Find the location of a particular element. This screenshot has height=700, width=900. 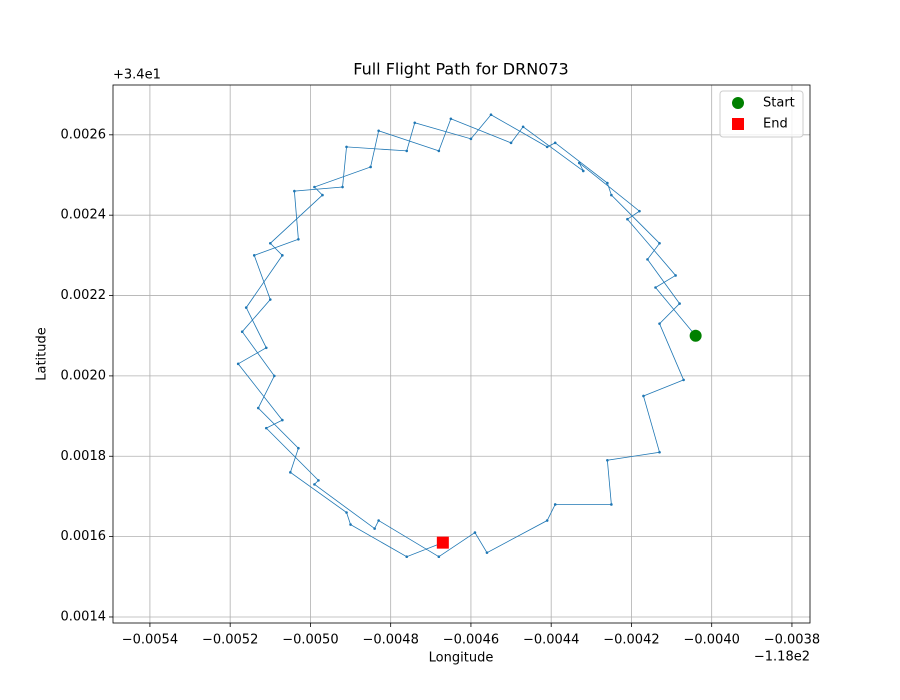

end-marker is located at coordinates (442, 542).